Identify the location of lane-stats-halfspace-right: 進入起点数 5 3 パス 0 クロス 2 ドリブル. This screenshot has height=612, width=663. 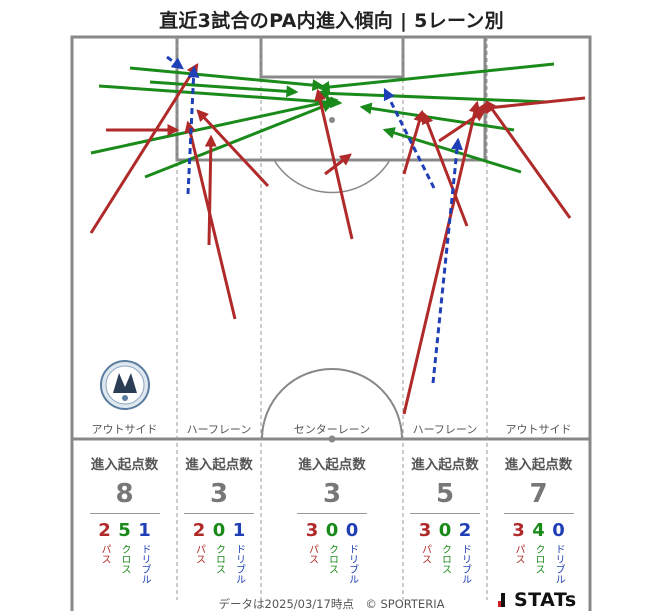
(445, 518).